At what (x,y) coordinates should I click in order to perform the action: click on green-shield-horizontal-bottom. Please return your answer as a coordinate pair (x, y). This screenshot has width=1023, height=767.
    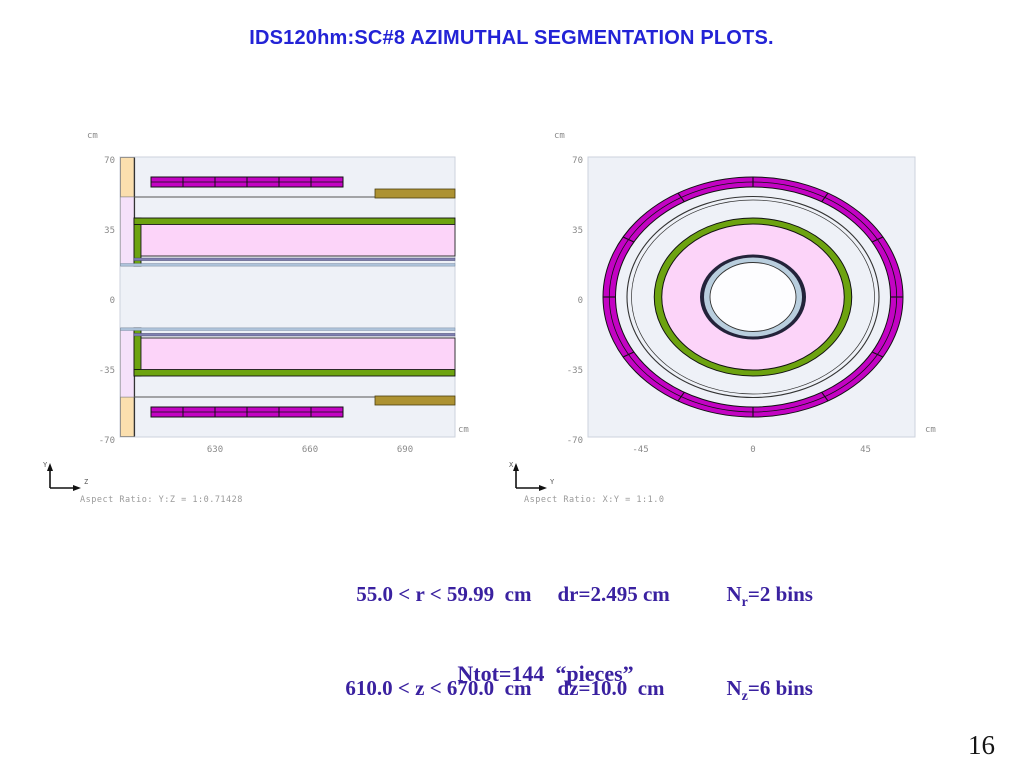
    Looking at the image, I should click on (294, 373).